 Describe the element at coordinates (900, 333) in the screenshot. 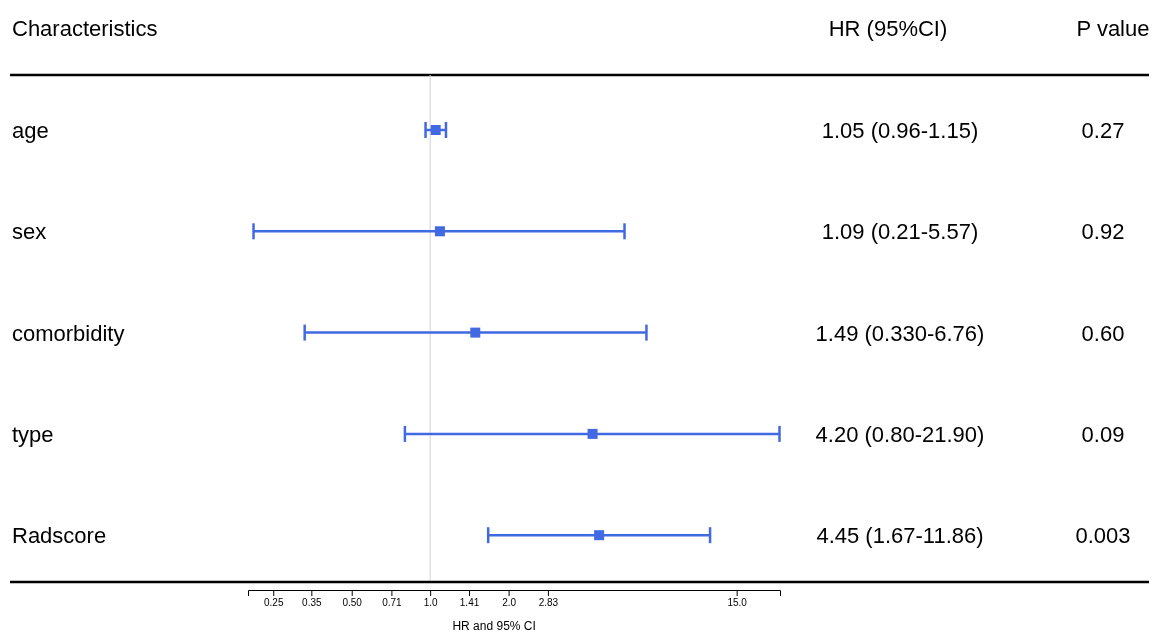

I see `data-label: 1.49 (0.330-6.76)` at that location.